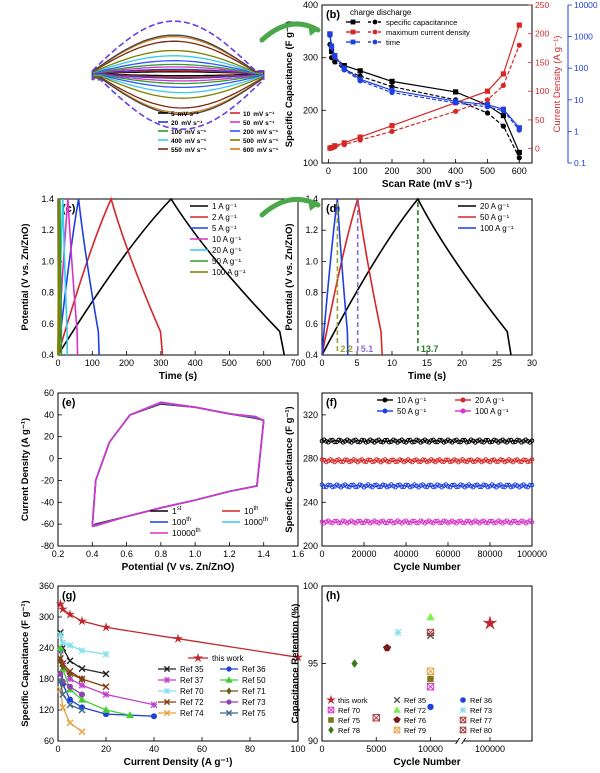 The width and height of the screenshot is (600, 773). I want to click on gcd-curve, so click(352, 277).